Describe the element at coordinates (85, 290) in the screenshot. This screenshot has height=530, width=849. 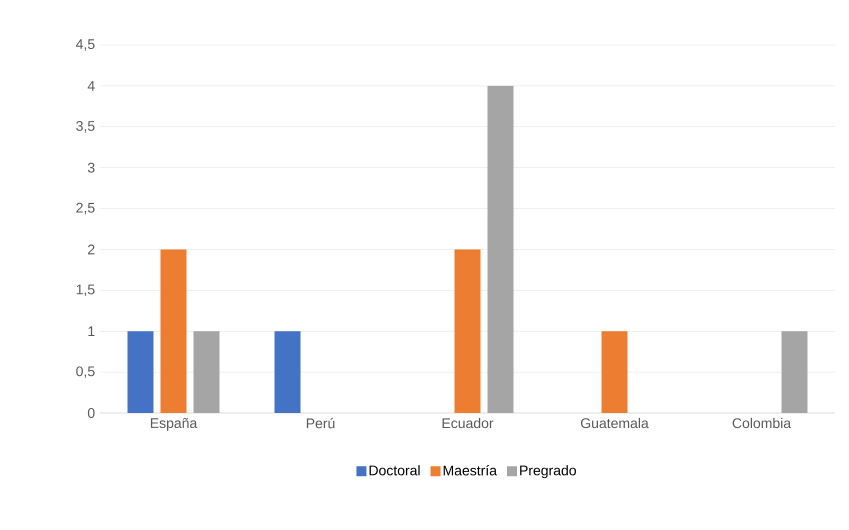
I see `y-tick-label: 1,5` at that location.